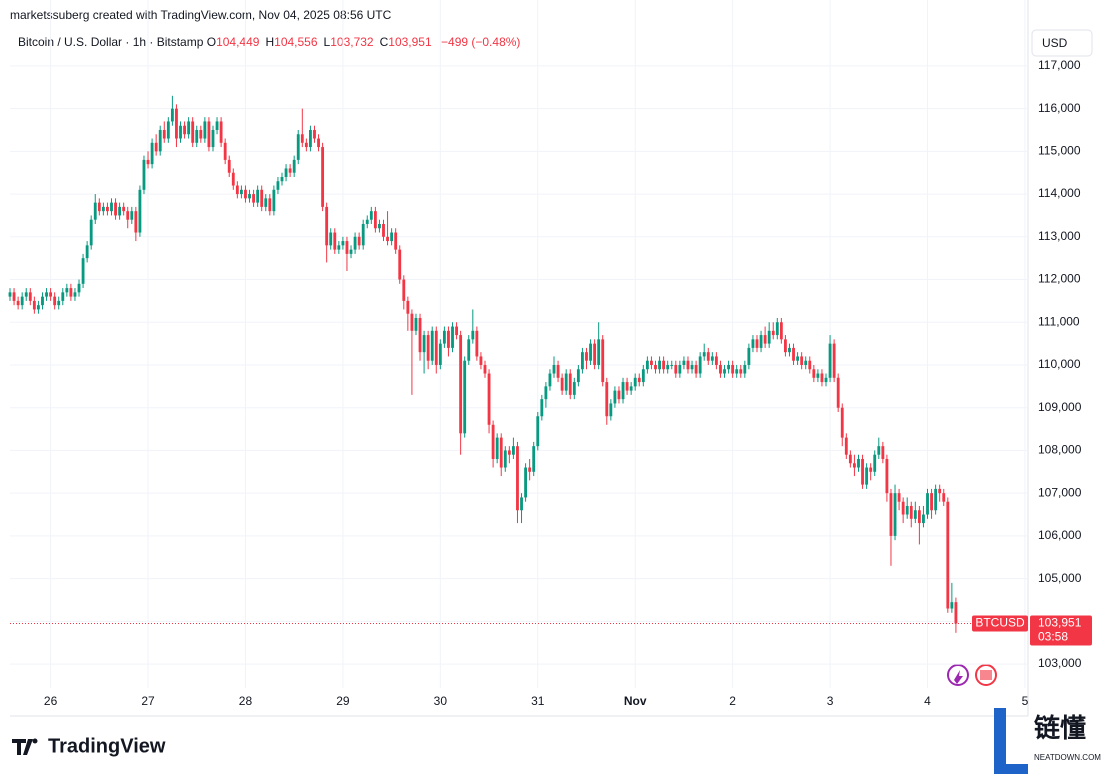  Describe the element at coordinates (1060, 728) in the screenshot. I see `site-mark-title: 链懂` at that location.